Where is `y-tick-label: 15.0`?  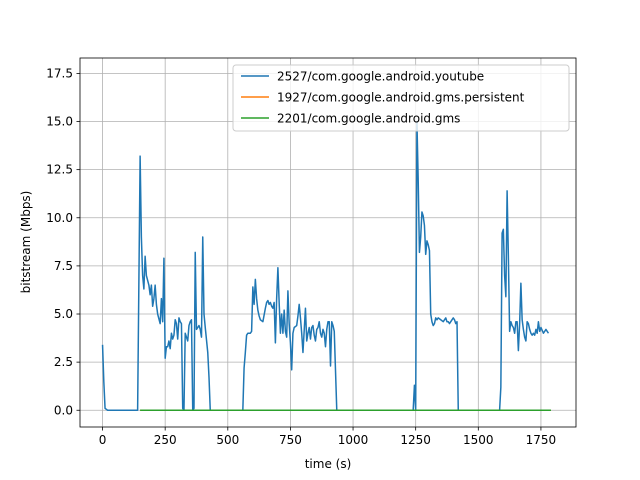 y-tick-label: 15.0 is located at coordinates (59, 122).